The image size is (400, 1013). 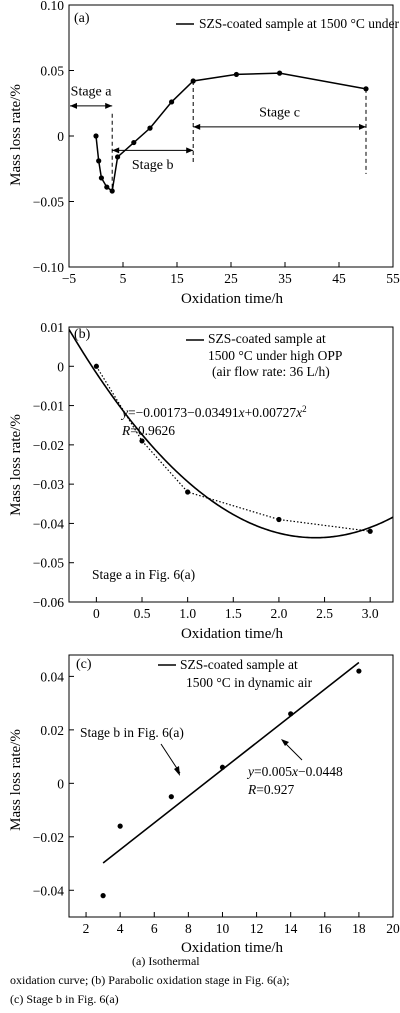 What do you see at coordinates (231, 132) in the screenshot?
I see `series-line` at bounding box center [231, 132].